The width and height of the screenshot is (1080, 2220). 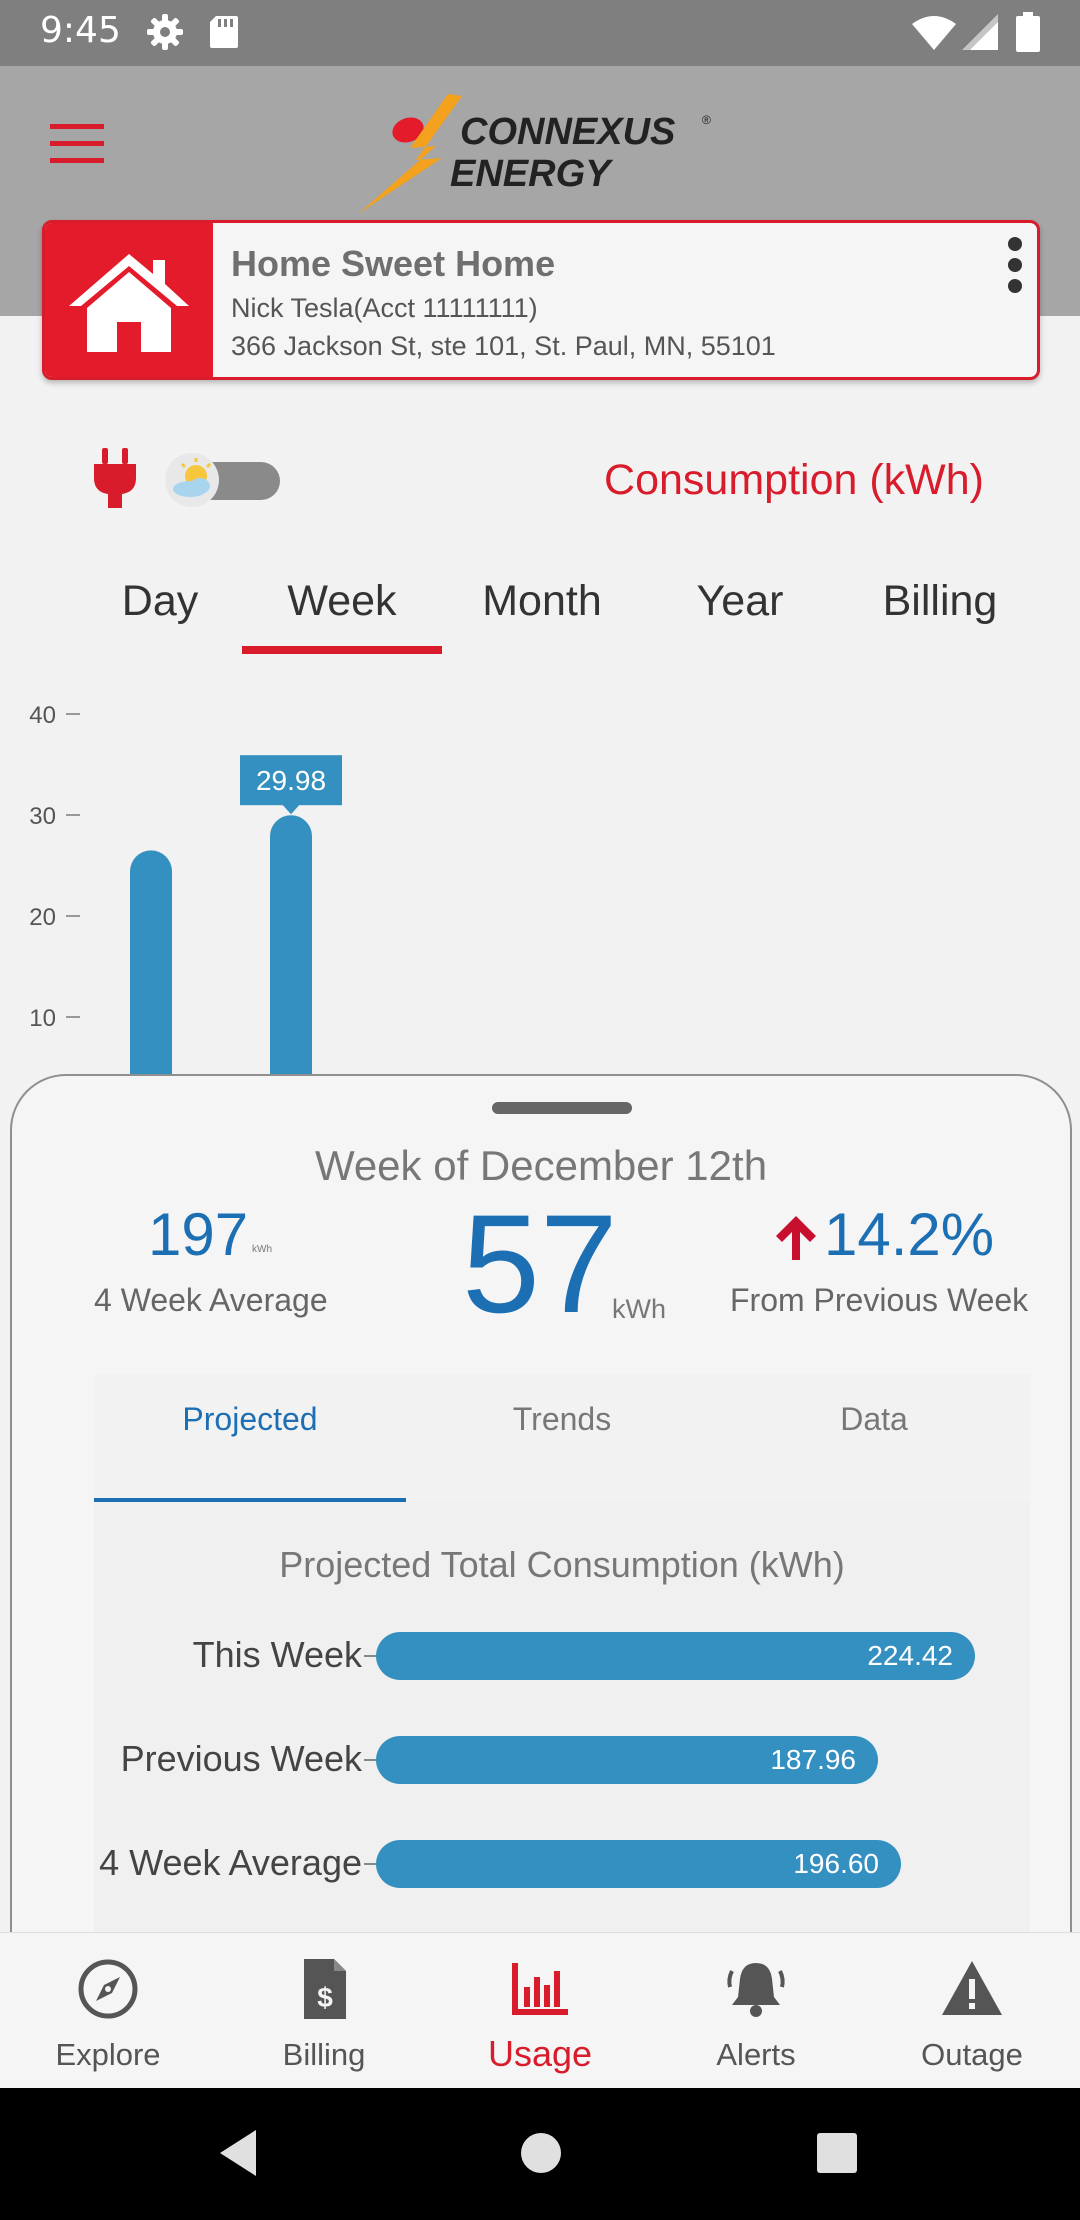 I want to click on detail-tabs: Projected Trends Data, so click(x=562, y=1438).